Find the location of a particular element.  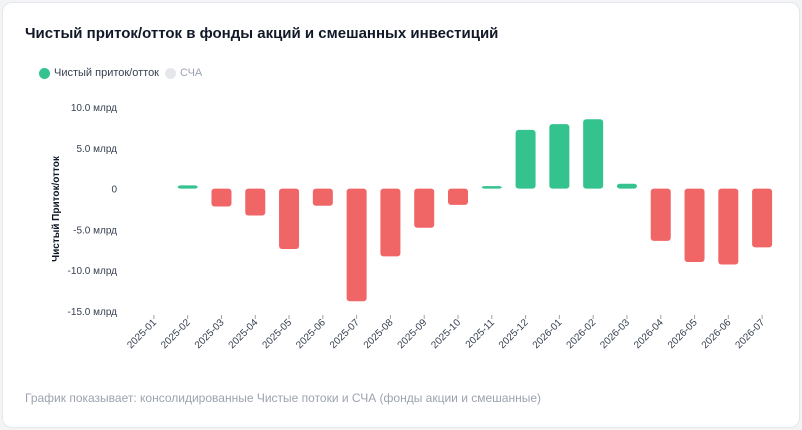

legend-item-nav: СЧА is located at coordinates (183, 73).